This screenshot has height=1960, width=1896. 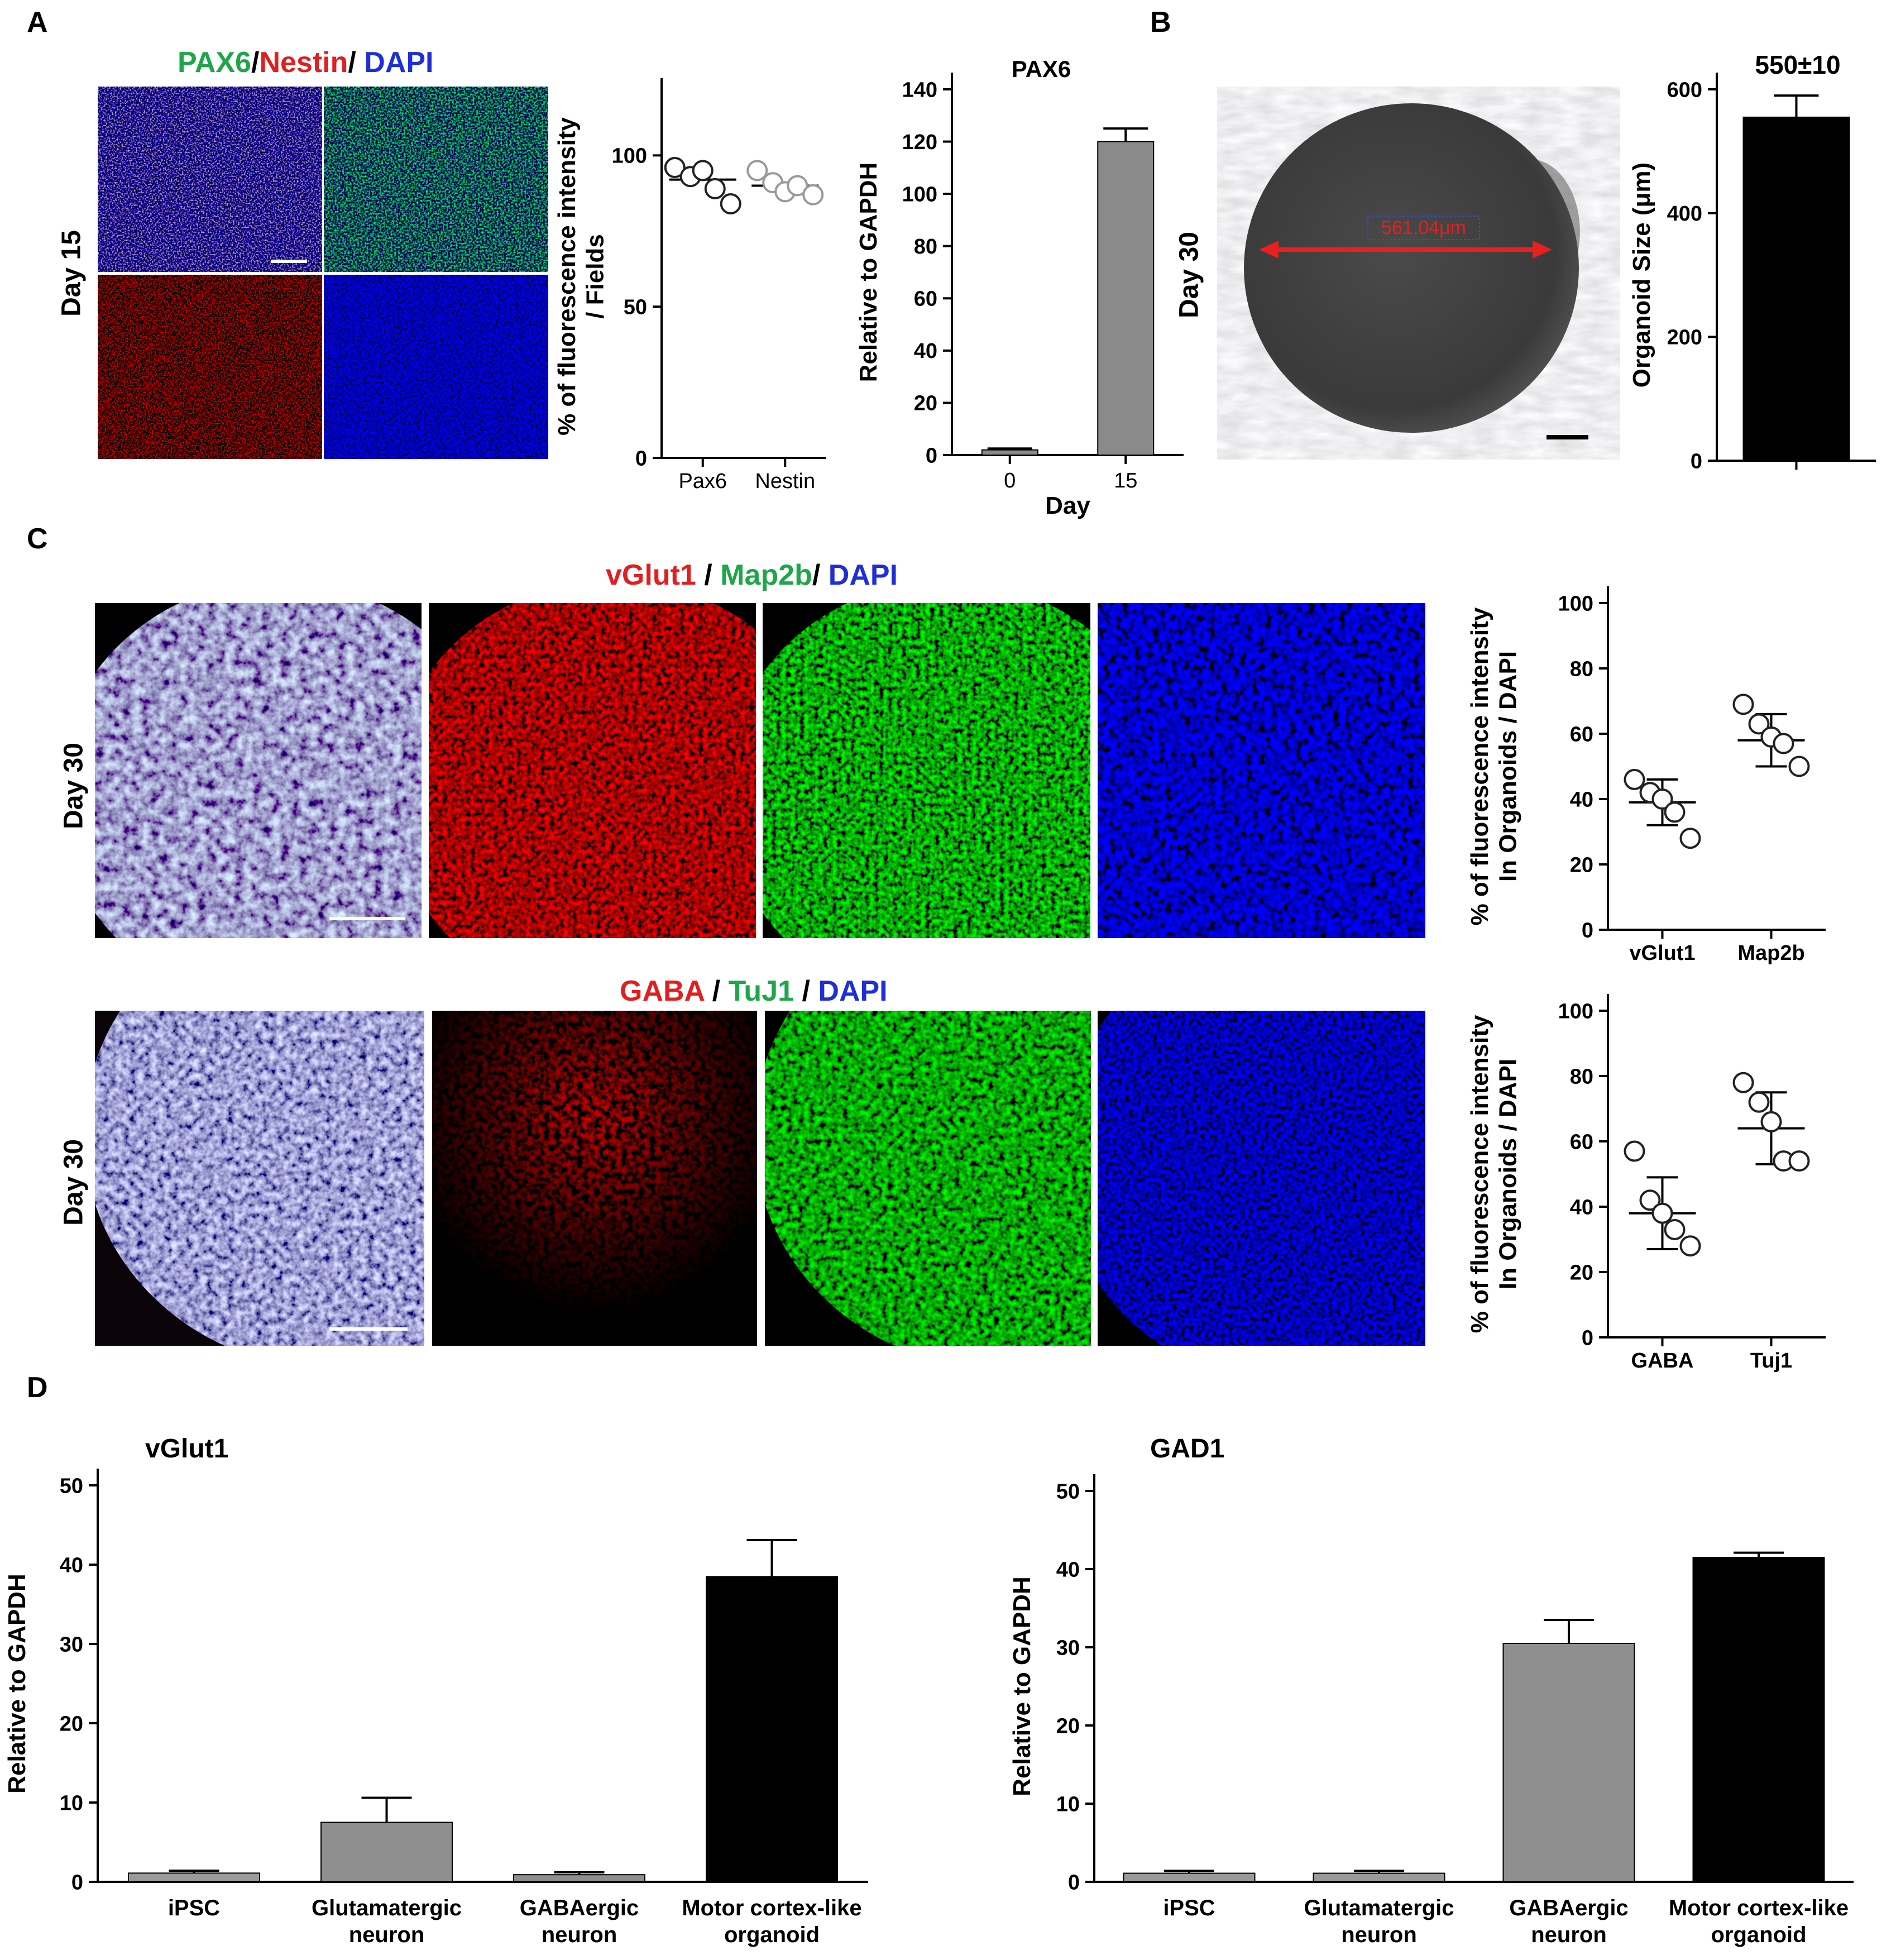 I want to click on micro-c1-merge, so click(x=258, y=770).